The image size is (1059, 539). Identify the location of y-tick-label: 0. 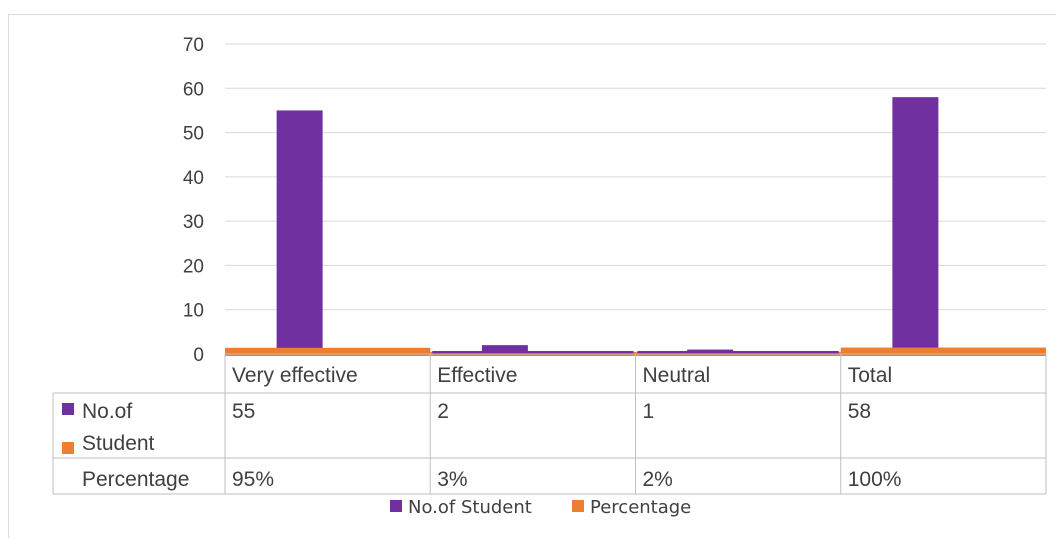
(198, 355).